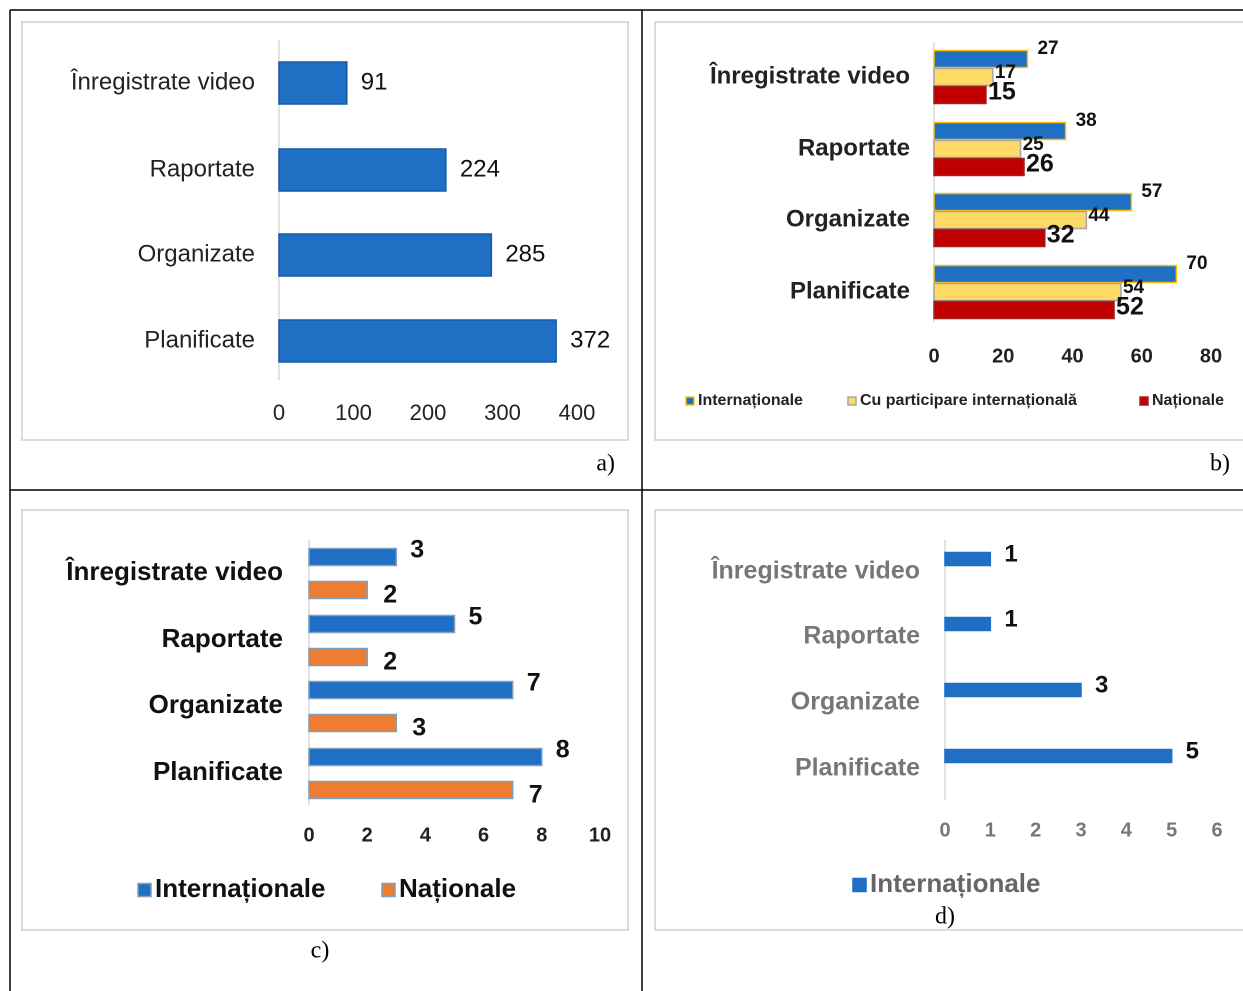 The image size is (1243, 991). What do you see at coordinates (1080, 830) in the screenshot?
I see `x-tick-label: 3` at bounding box center [1080, 830].